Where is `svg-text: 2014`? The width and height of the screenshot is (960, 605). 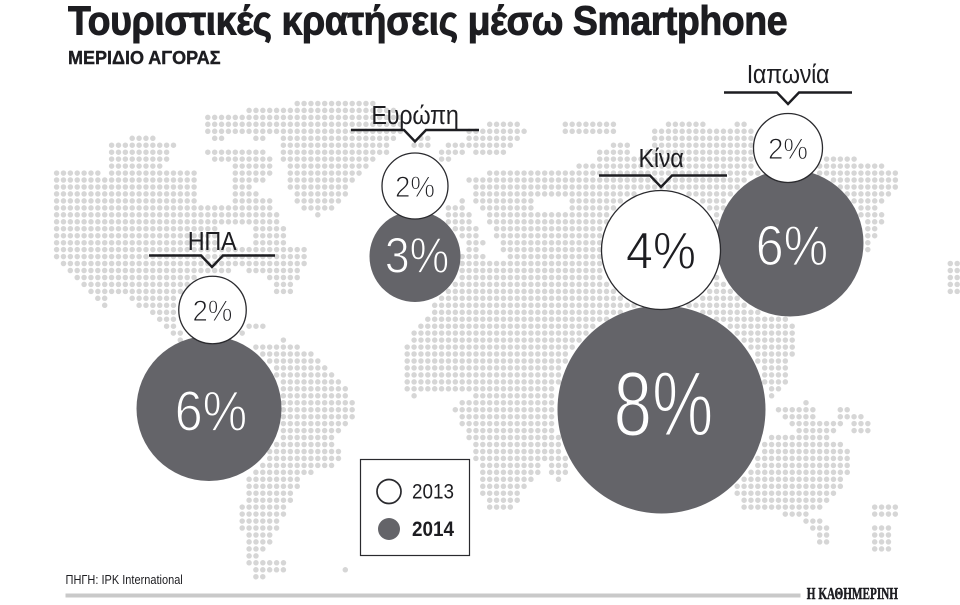 svg-text: 2014 is located at coordinates (433, 529).